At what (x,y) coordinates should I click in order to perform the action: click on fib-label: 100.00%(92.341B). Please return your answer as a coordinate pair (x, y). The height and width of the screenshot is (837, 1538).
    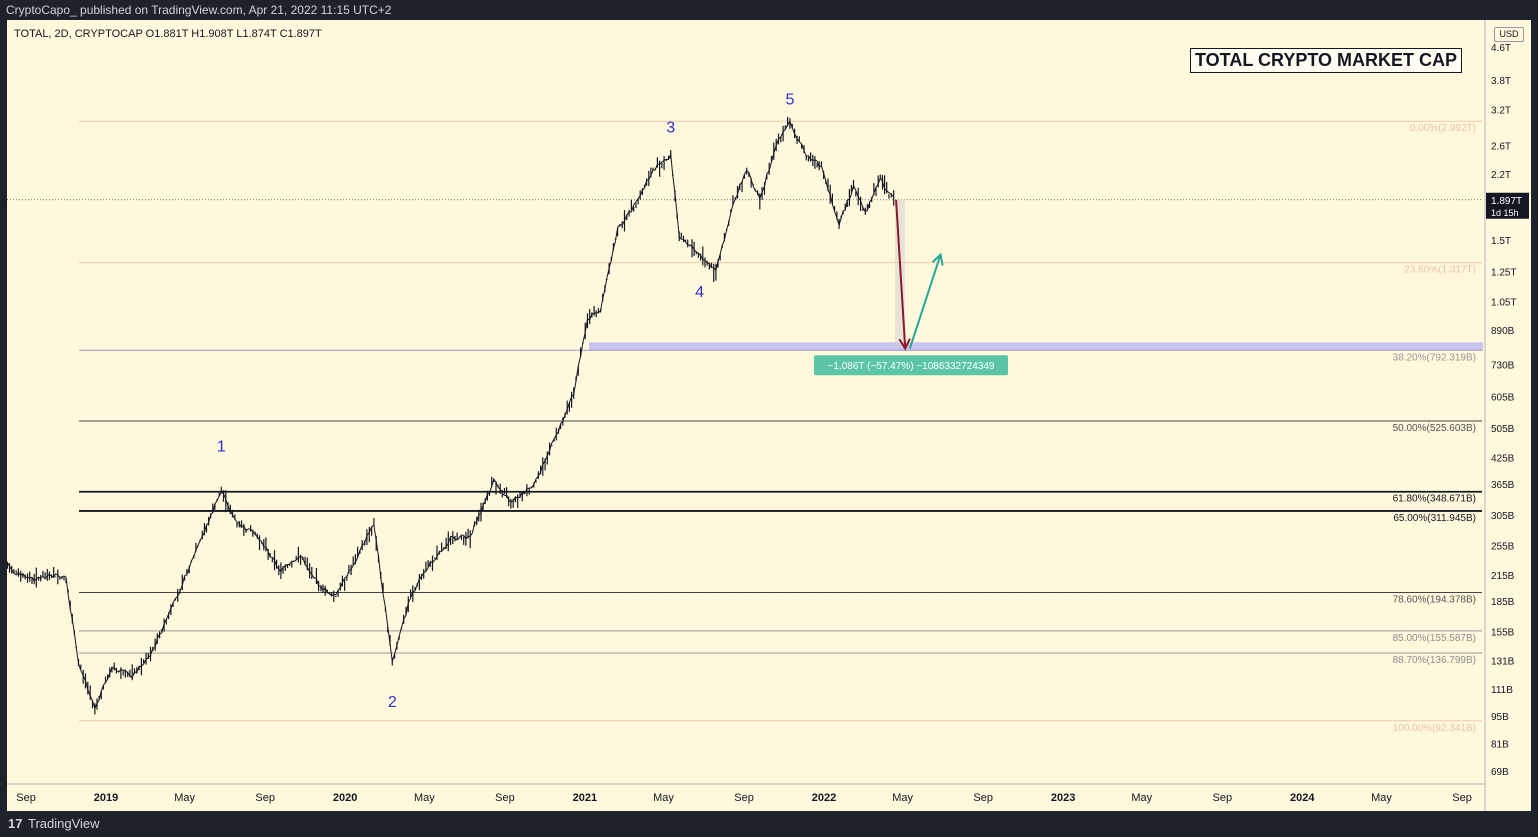
    Looking at the image, I should click on (1434, 728).